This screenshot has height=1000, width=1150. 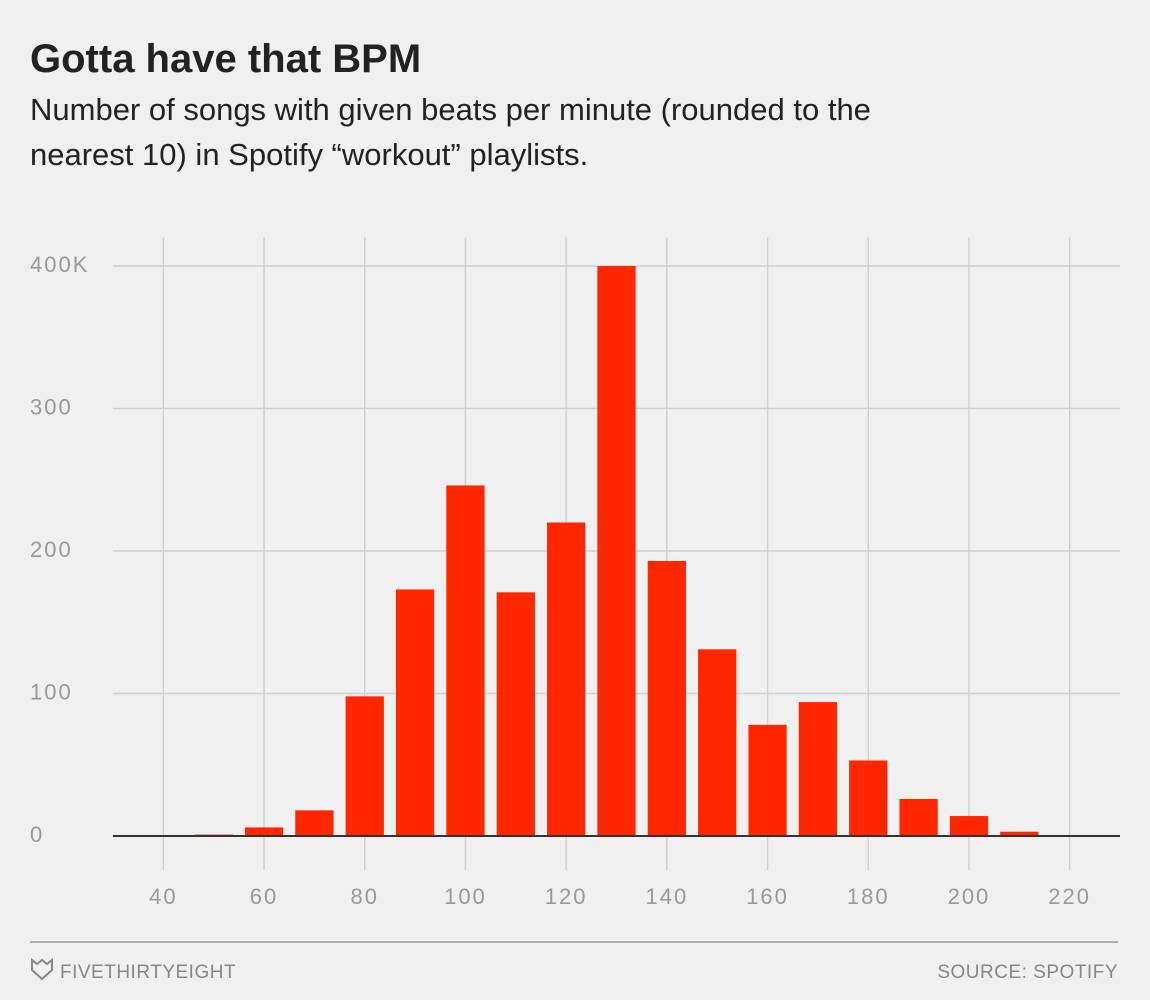 What do you see at coordinates (225, 59) in the screenshot?
I see `chart-title: Gotta have that BPM` at bounding box center [225, 59].